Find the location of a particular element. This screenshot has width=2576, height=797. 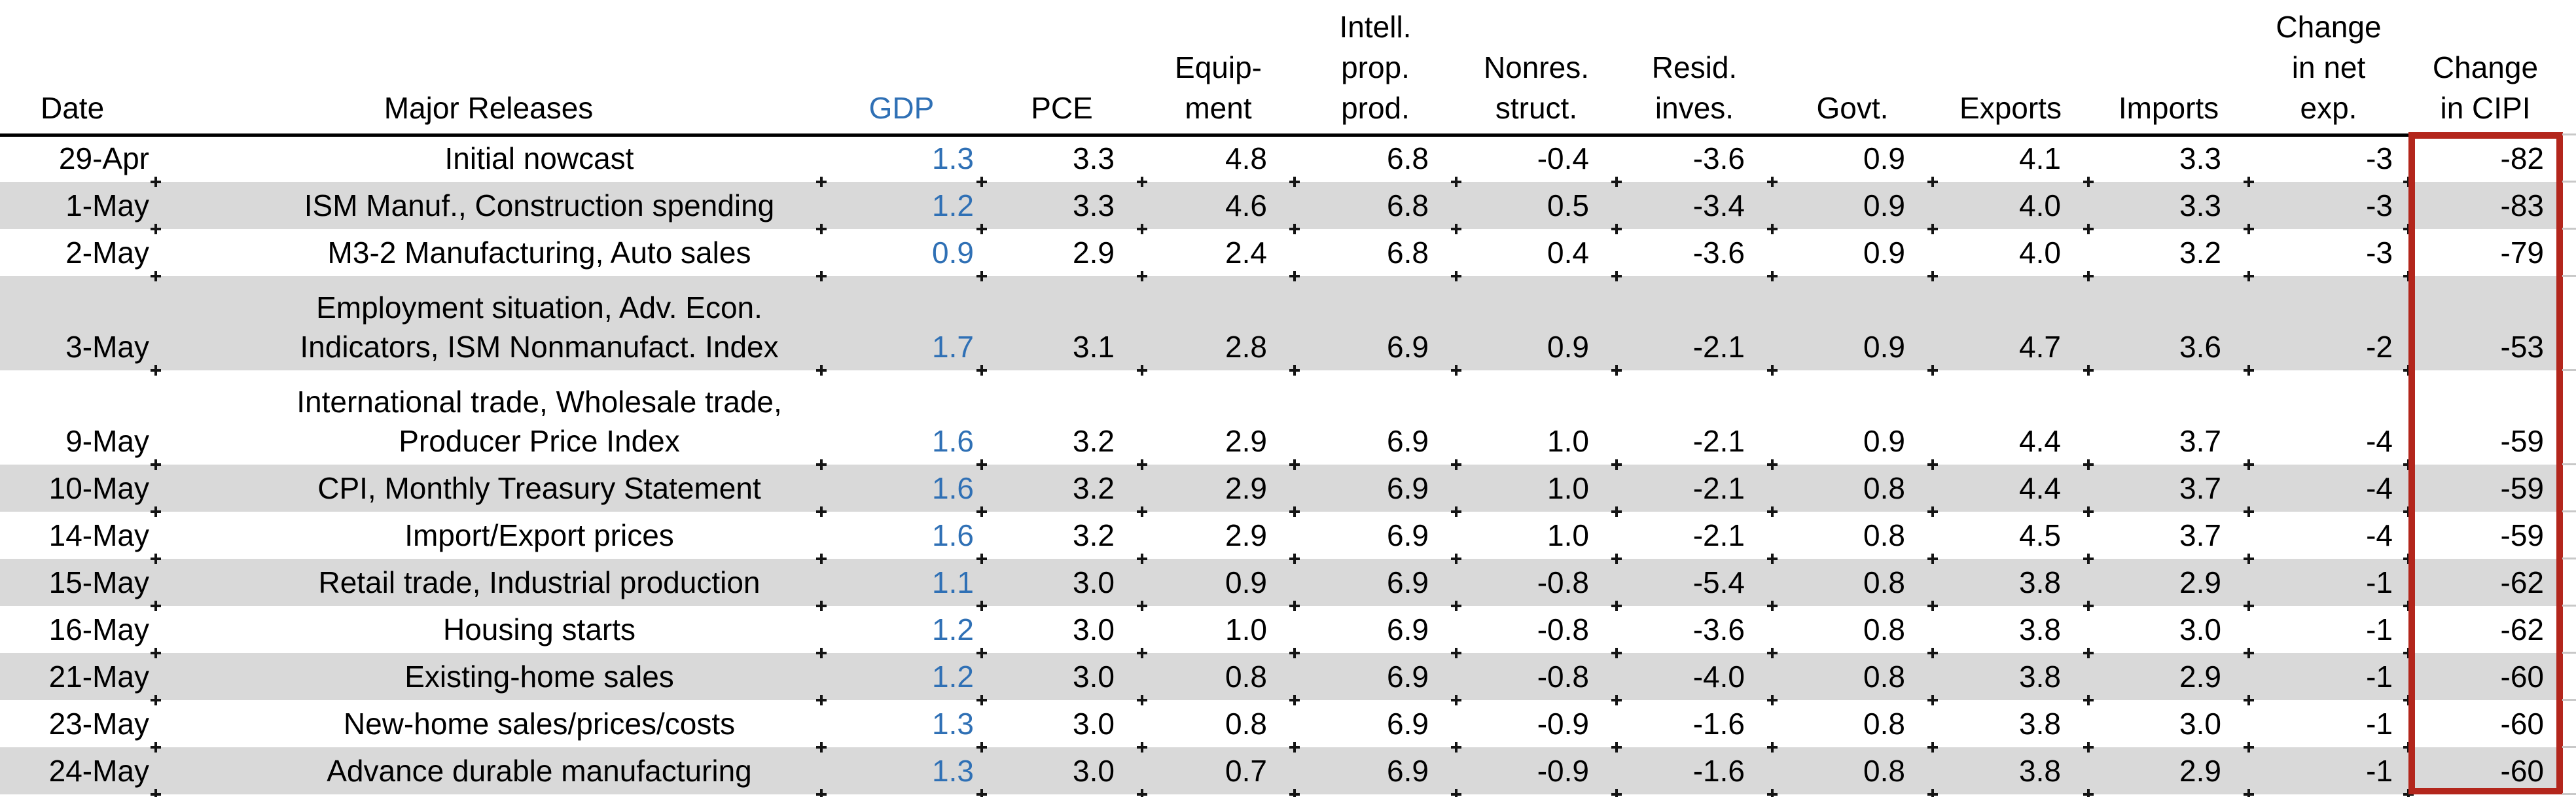

cipi-cell: -59 is located at coordinates (2522, 441).